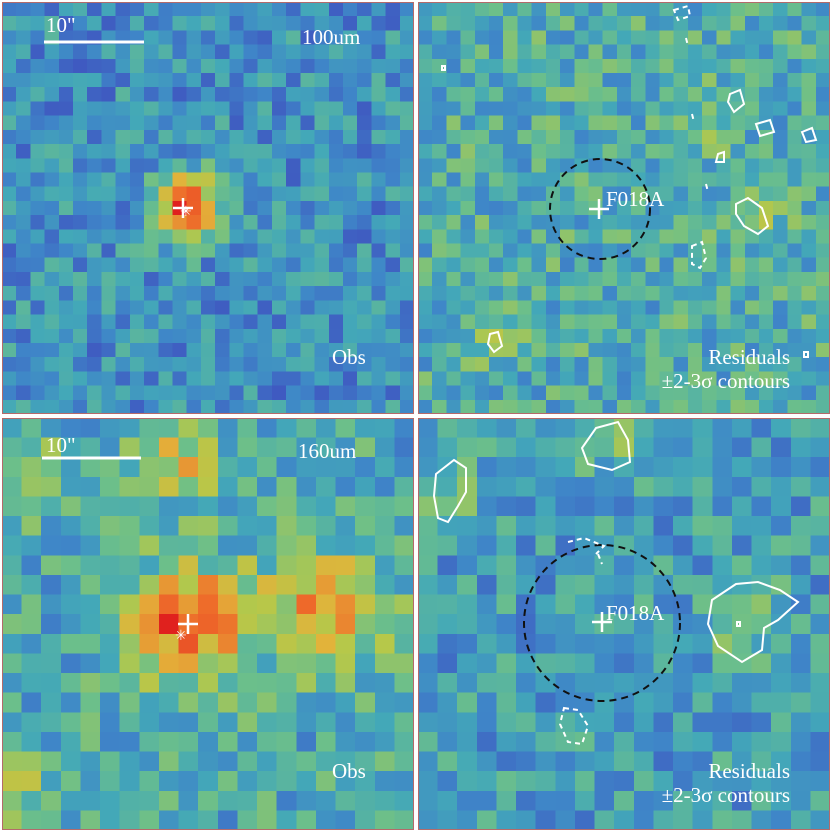 The image size is (830, 830). What do you see at coordinates (327, 451) in the screenshot?
I see `band-label: 160um` at bounding box center [327, 451].